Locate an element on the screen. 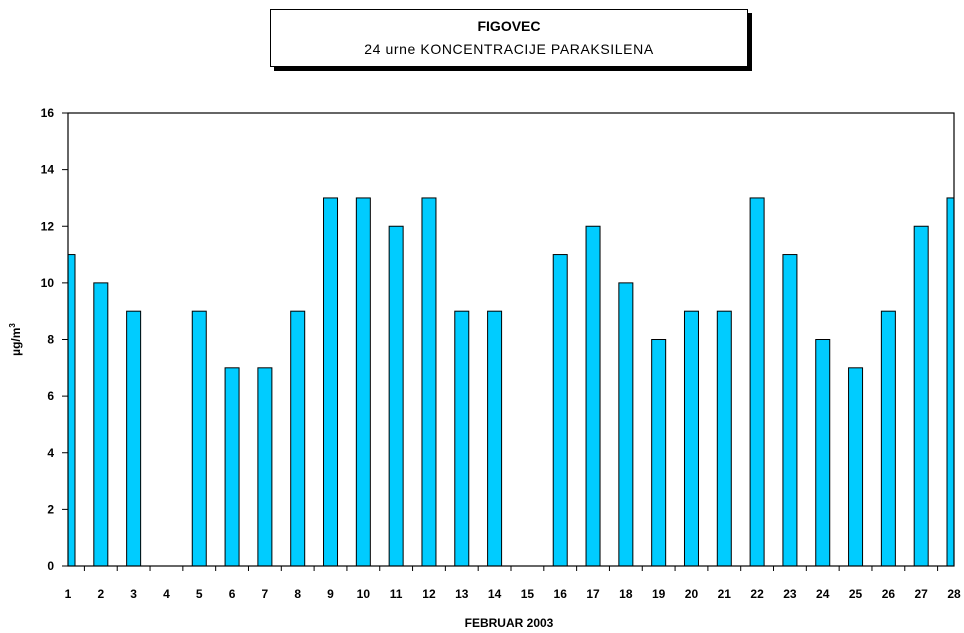 The height and width of the screenshot is (633, 964). x-tick-label: 3 is located at coordinates (133, 594).